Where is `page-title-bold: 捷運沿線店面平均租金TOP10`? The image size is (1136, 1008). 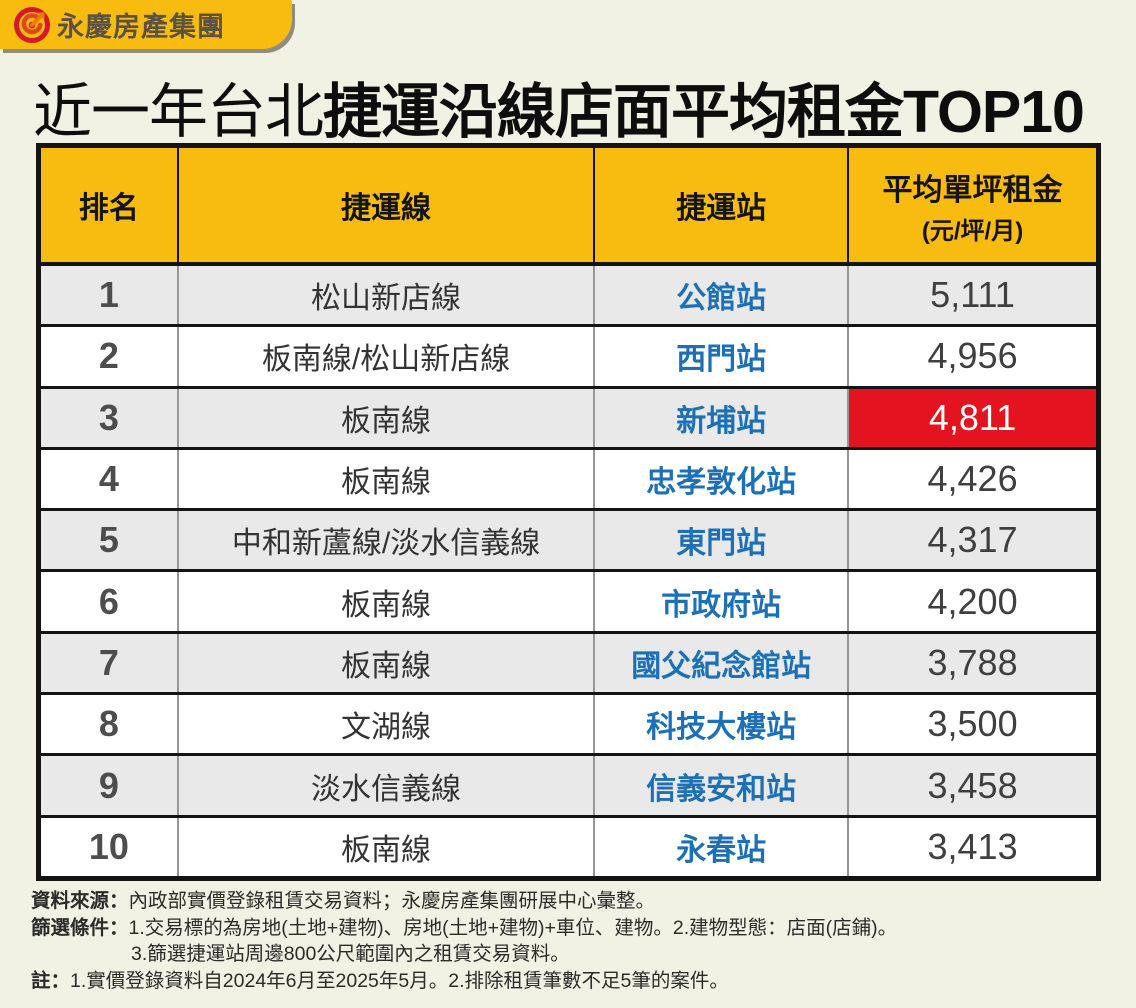
page-title-bold: 捷運沿線店面平均租金TOP10 is located at coordinates (704, 112).